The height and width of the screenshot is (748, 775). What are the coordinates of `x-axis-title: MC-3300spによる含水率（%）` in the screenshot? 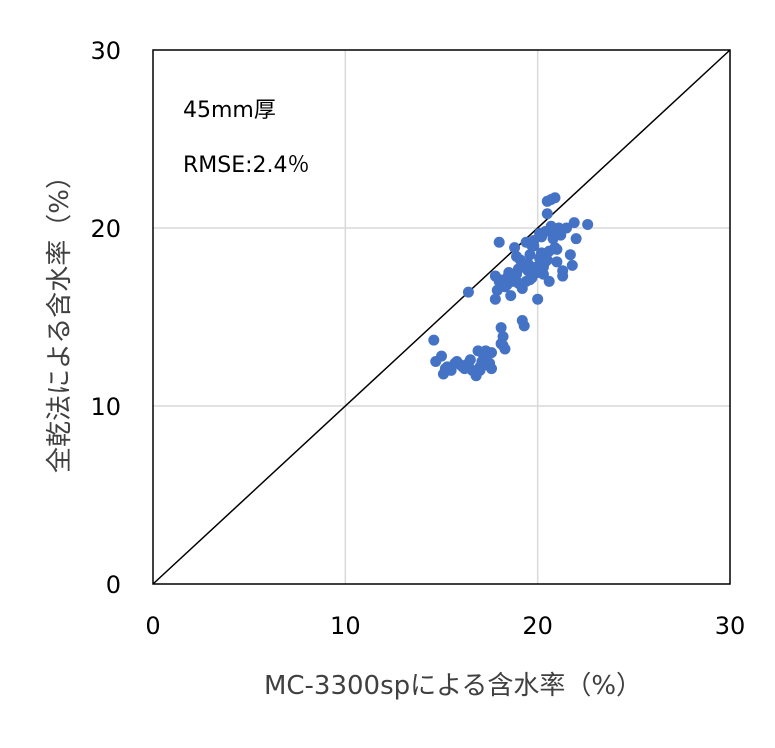 It's located at (453, 686).